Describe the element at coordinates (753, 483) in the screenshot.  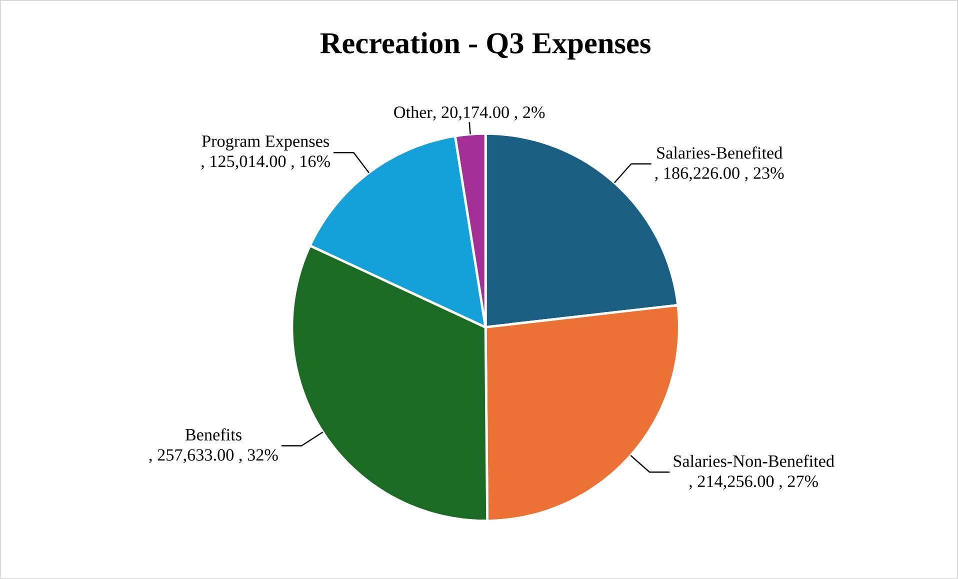
I see `data-label: , 214,256.00 , 27%` at that location.